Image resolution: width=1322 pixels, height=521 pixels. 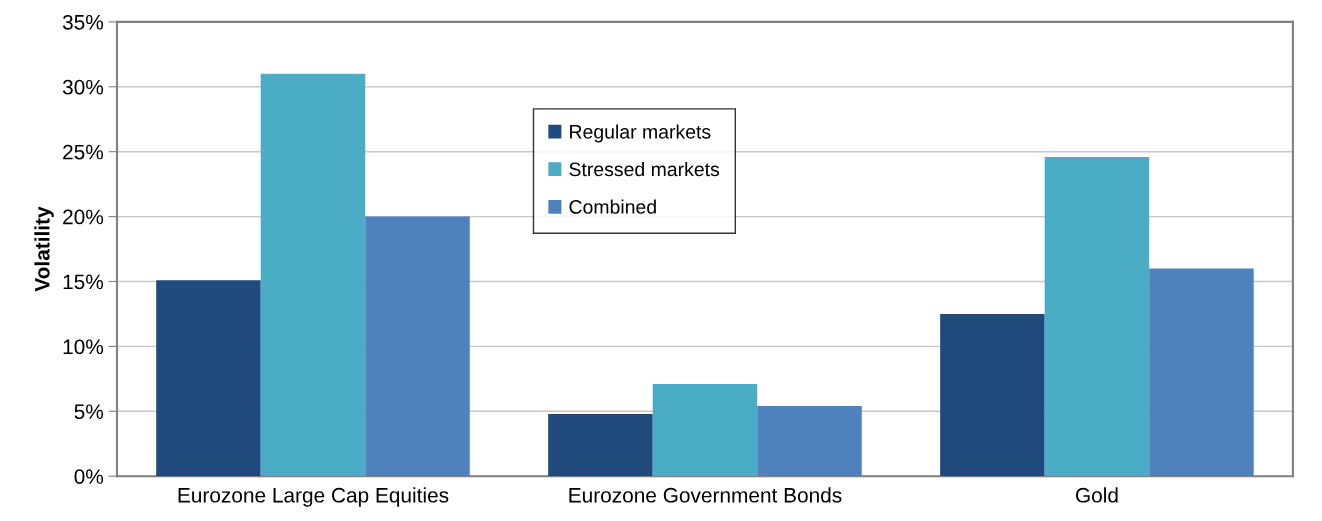 I want to click on y-tick-label: 30%, so click(x=83, y=87).